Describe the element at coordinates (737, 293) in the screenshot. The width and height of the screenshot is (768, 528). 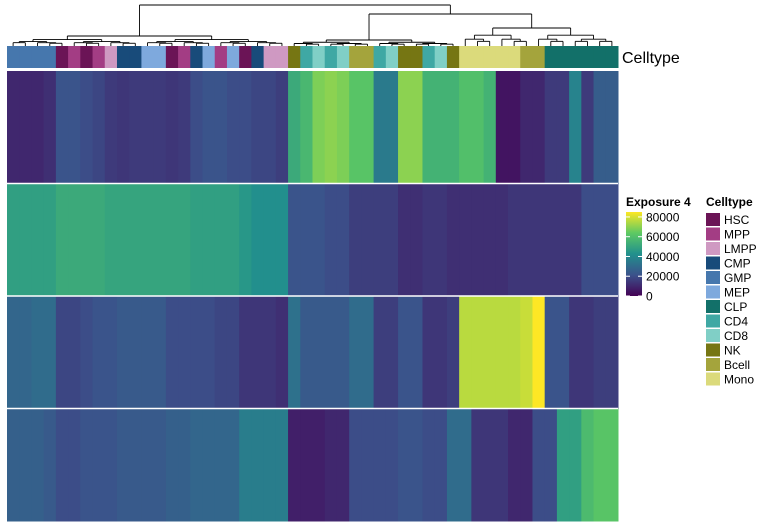
I see `celltype-legend-label: MEP` at that location.